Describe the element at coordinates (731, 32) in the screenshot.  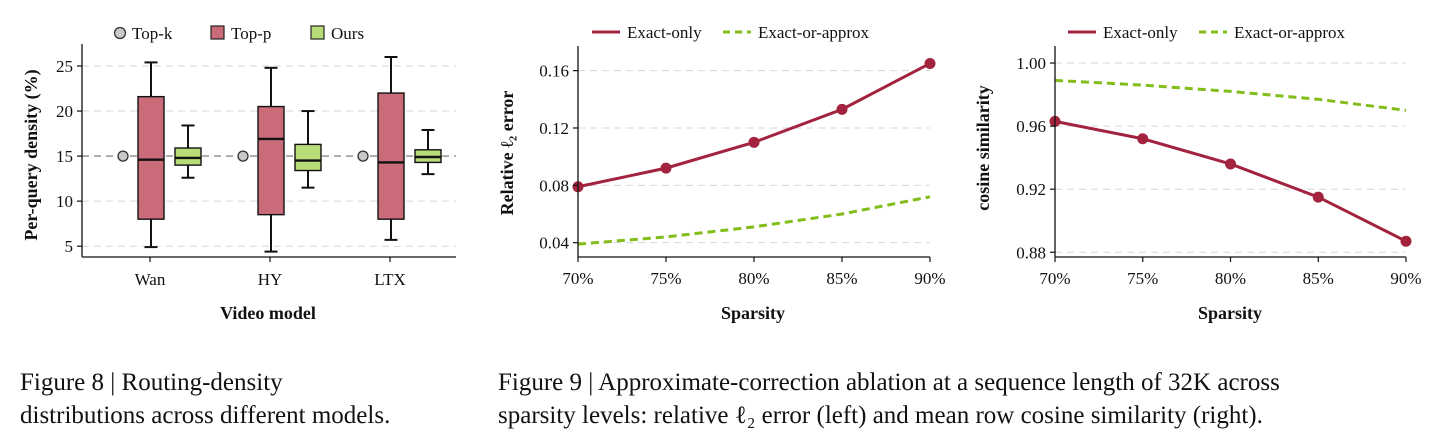
I see `fig9a-legend: Exact-only Exact-or-approx` at that location.